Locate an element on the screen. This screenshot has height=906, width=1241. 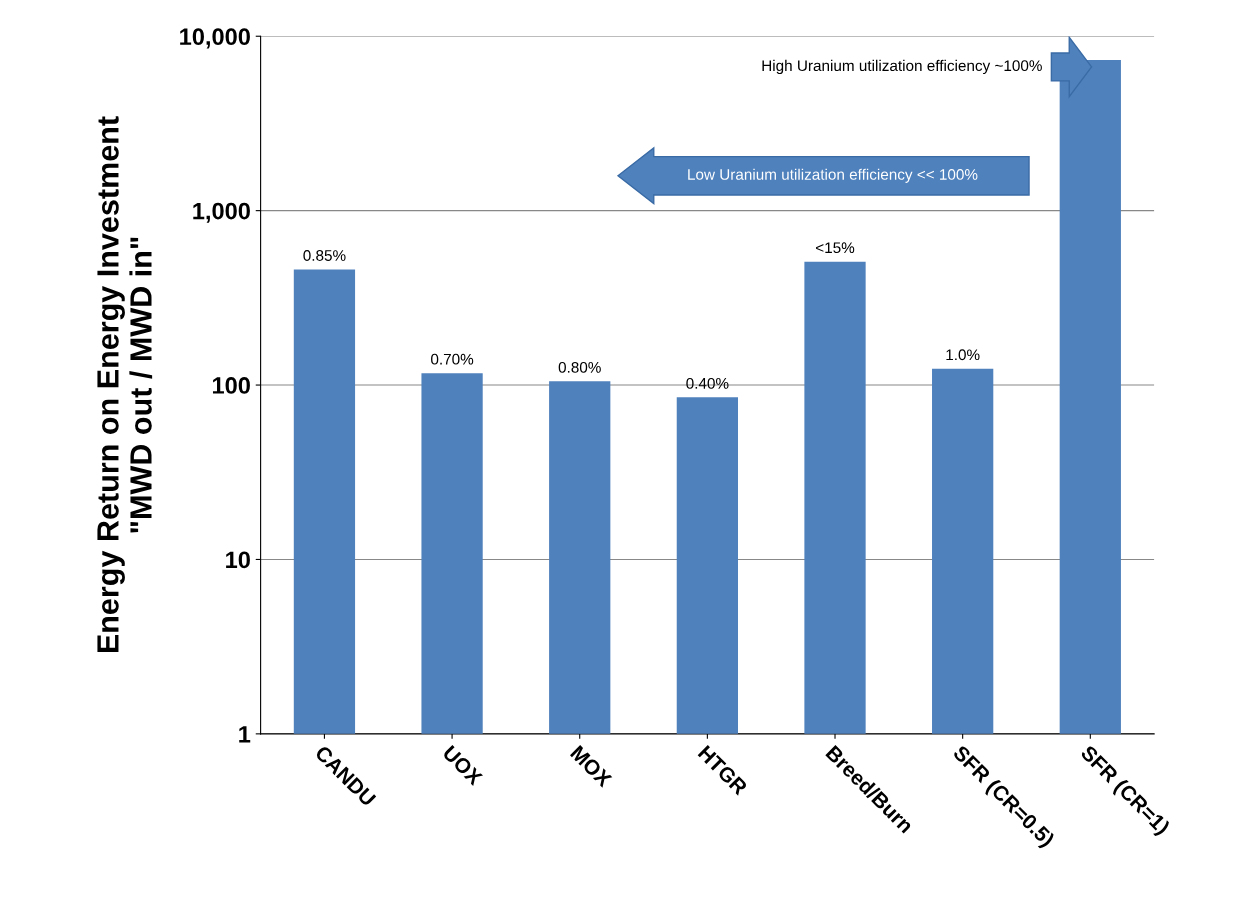
annotation: 0.70% is located at coordinates (452, 359).